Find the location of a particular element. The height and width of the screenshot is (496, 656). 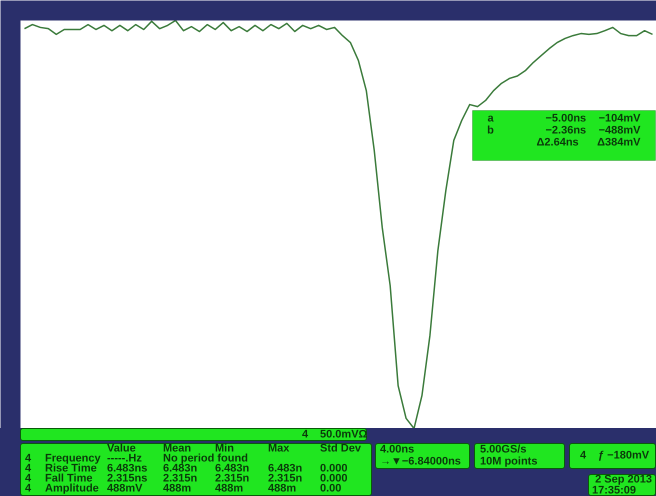

text: ƒ −180mV is located at coordinates (624, 456).